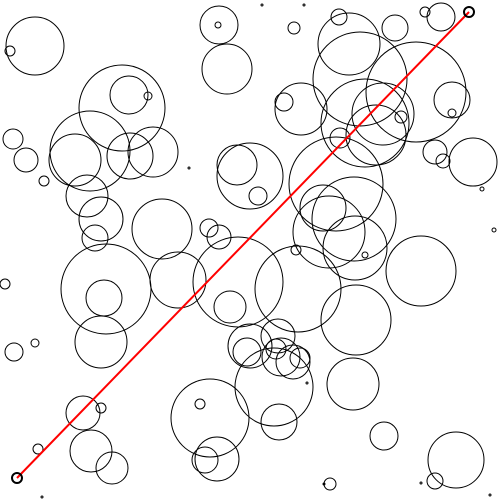  I want to click on goal-point, so click(469, 12).